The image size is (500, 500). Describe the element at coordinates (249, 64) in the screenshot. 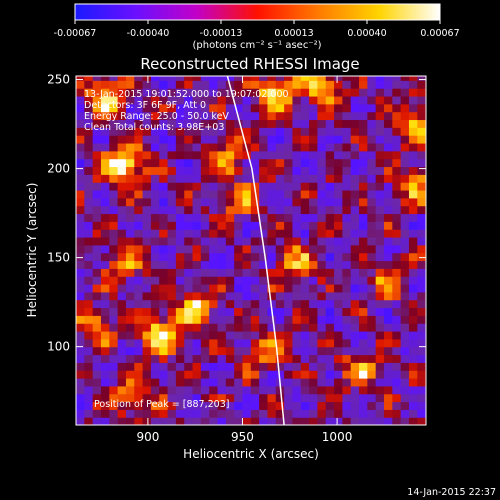

I see `chart-title: Reconstructed RHESSI Image` at that location.